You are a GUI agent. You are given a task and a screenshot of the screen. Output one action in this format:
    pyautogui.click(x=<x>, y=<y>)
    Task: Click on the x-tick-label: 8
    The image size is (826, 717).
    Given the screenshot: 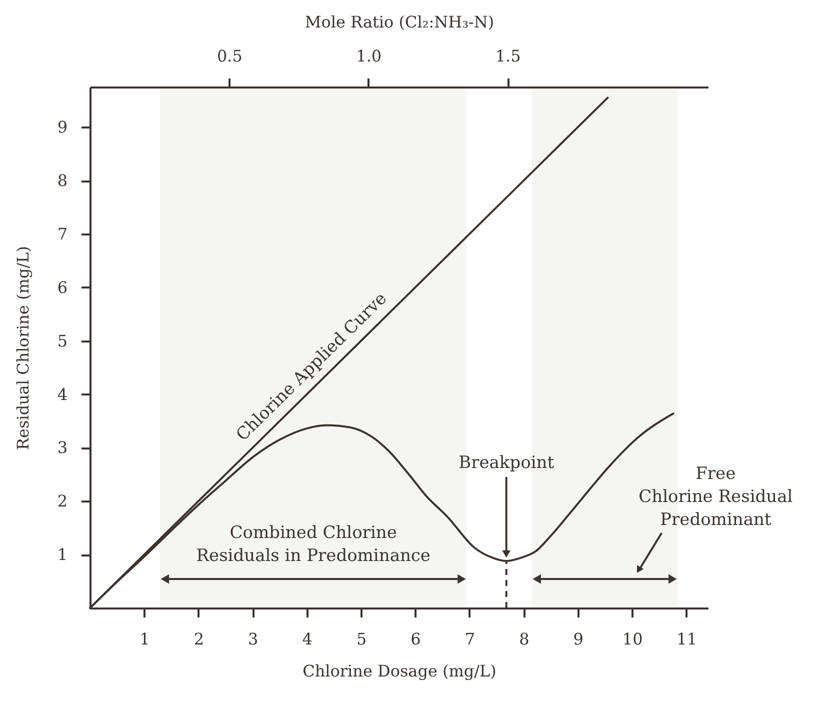 What is the action you would take?
    pyautogui.click(x=524, y=639)
    